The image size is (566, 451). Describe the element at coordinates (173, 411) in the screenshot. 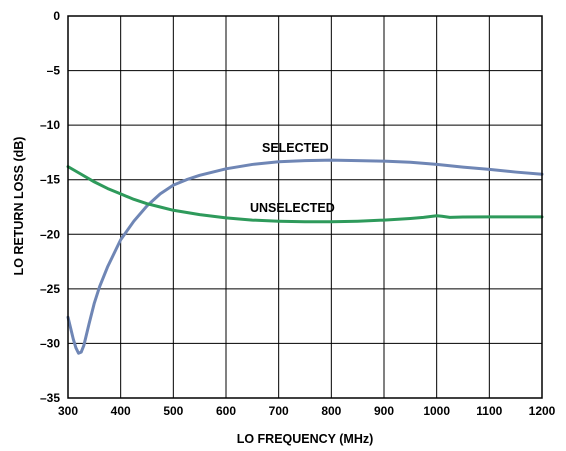

I see `x-tick-label: 500` at that location.